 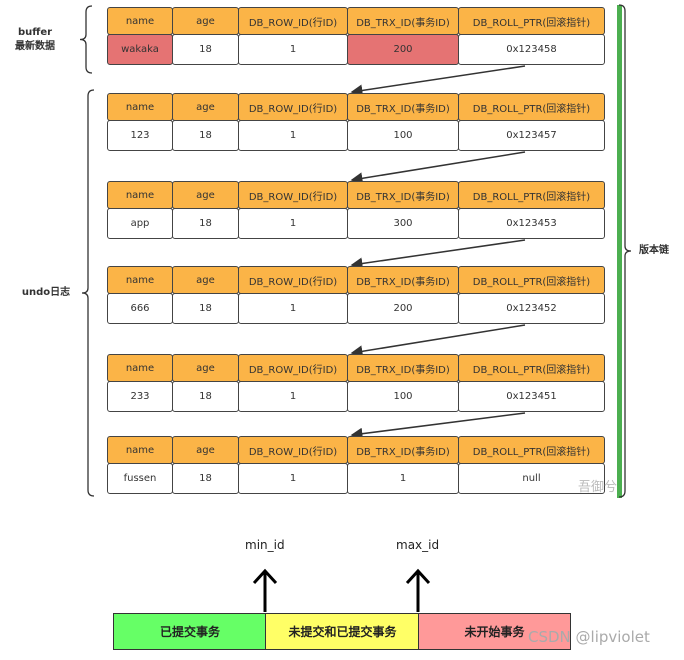 What do you see at coordinates (531, 135) in the screenshot?
I see `data-cell: 0x123457` at bounding box center [531, 135].